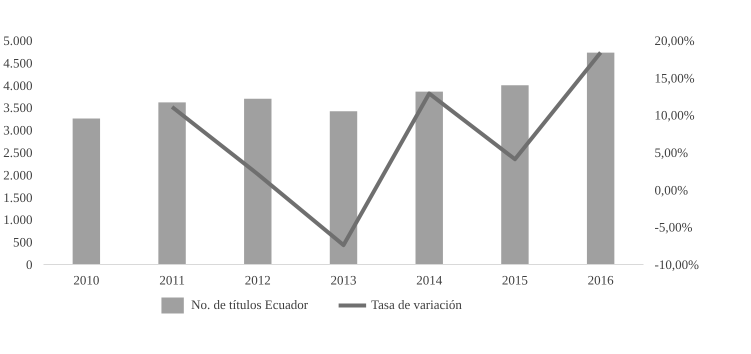  What do you see at coordinates (674, 115) in the screenshot?
I see `y2-tick-label: 10,00%` at bounding box center [674, 115].